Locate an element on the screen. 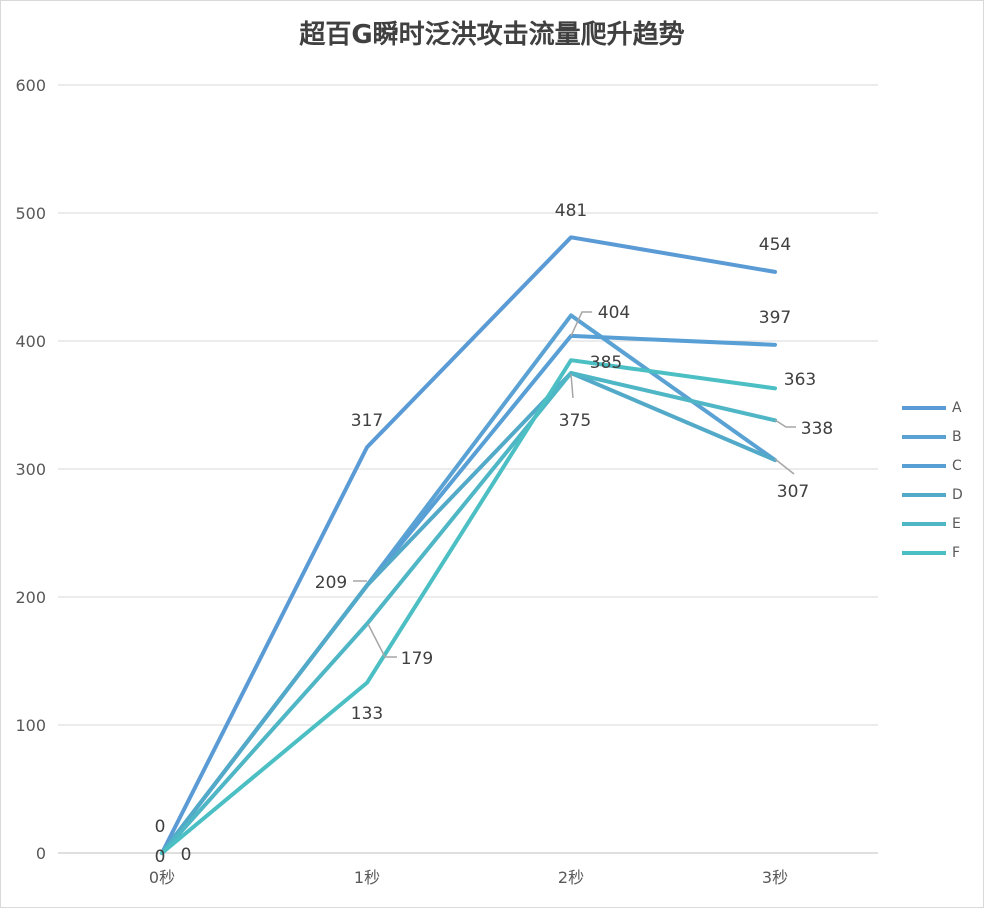  data-label: 363 is located at coordinates (800, 380).